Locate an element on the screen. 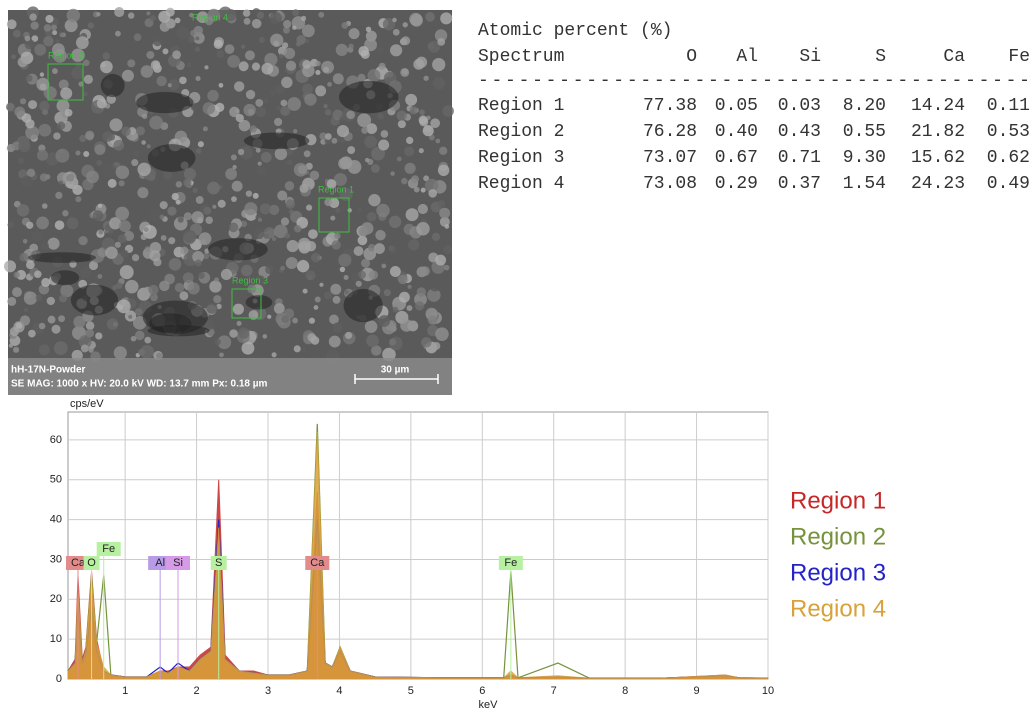 This screenshot has width=1032, height=715. table-header: Al is located at coordinates (747, 57).